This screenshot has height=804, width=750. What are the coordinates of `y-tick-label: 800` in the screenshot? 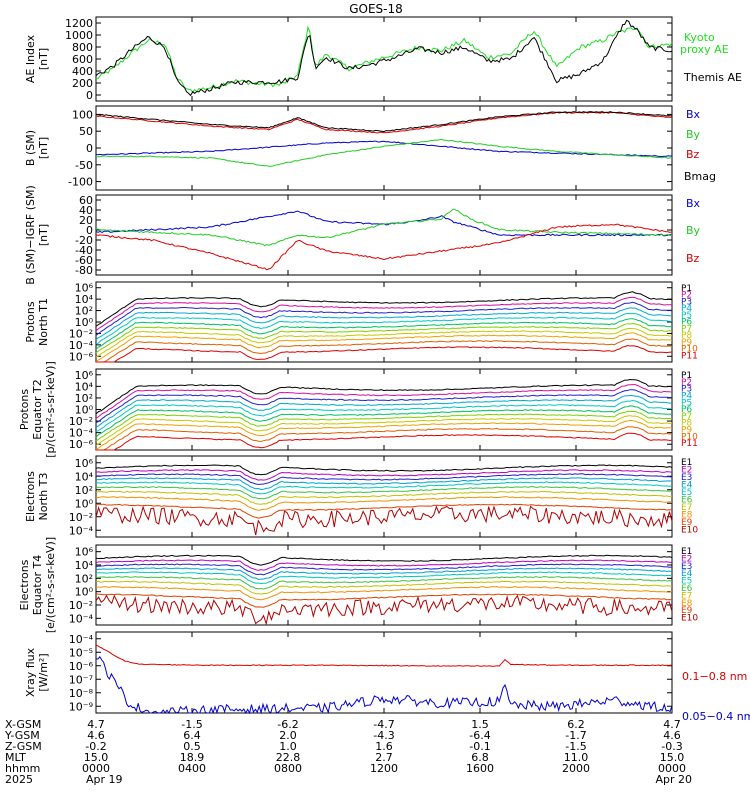 It's located at (82, 47).